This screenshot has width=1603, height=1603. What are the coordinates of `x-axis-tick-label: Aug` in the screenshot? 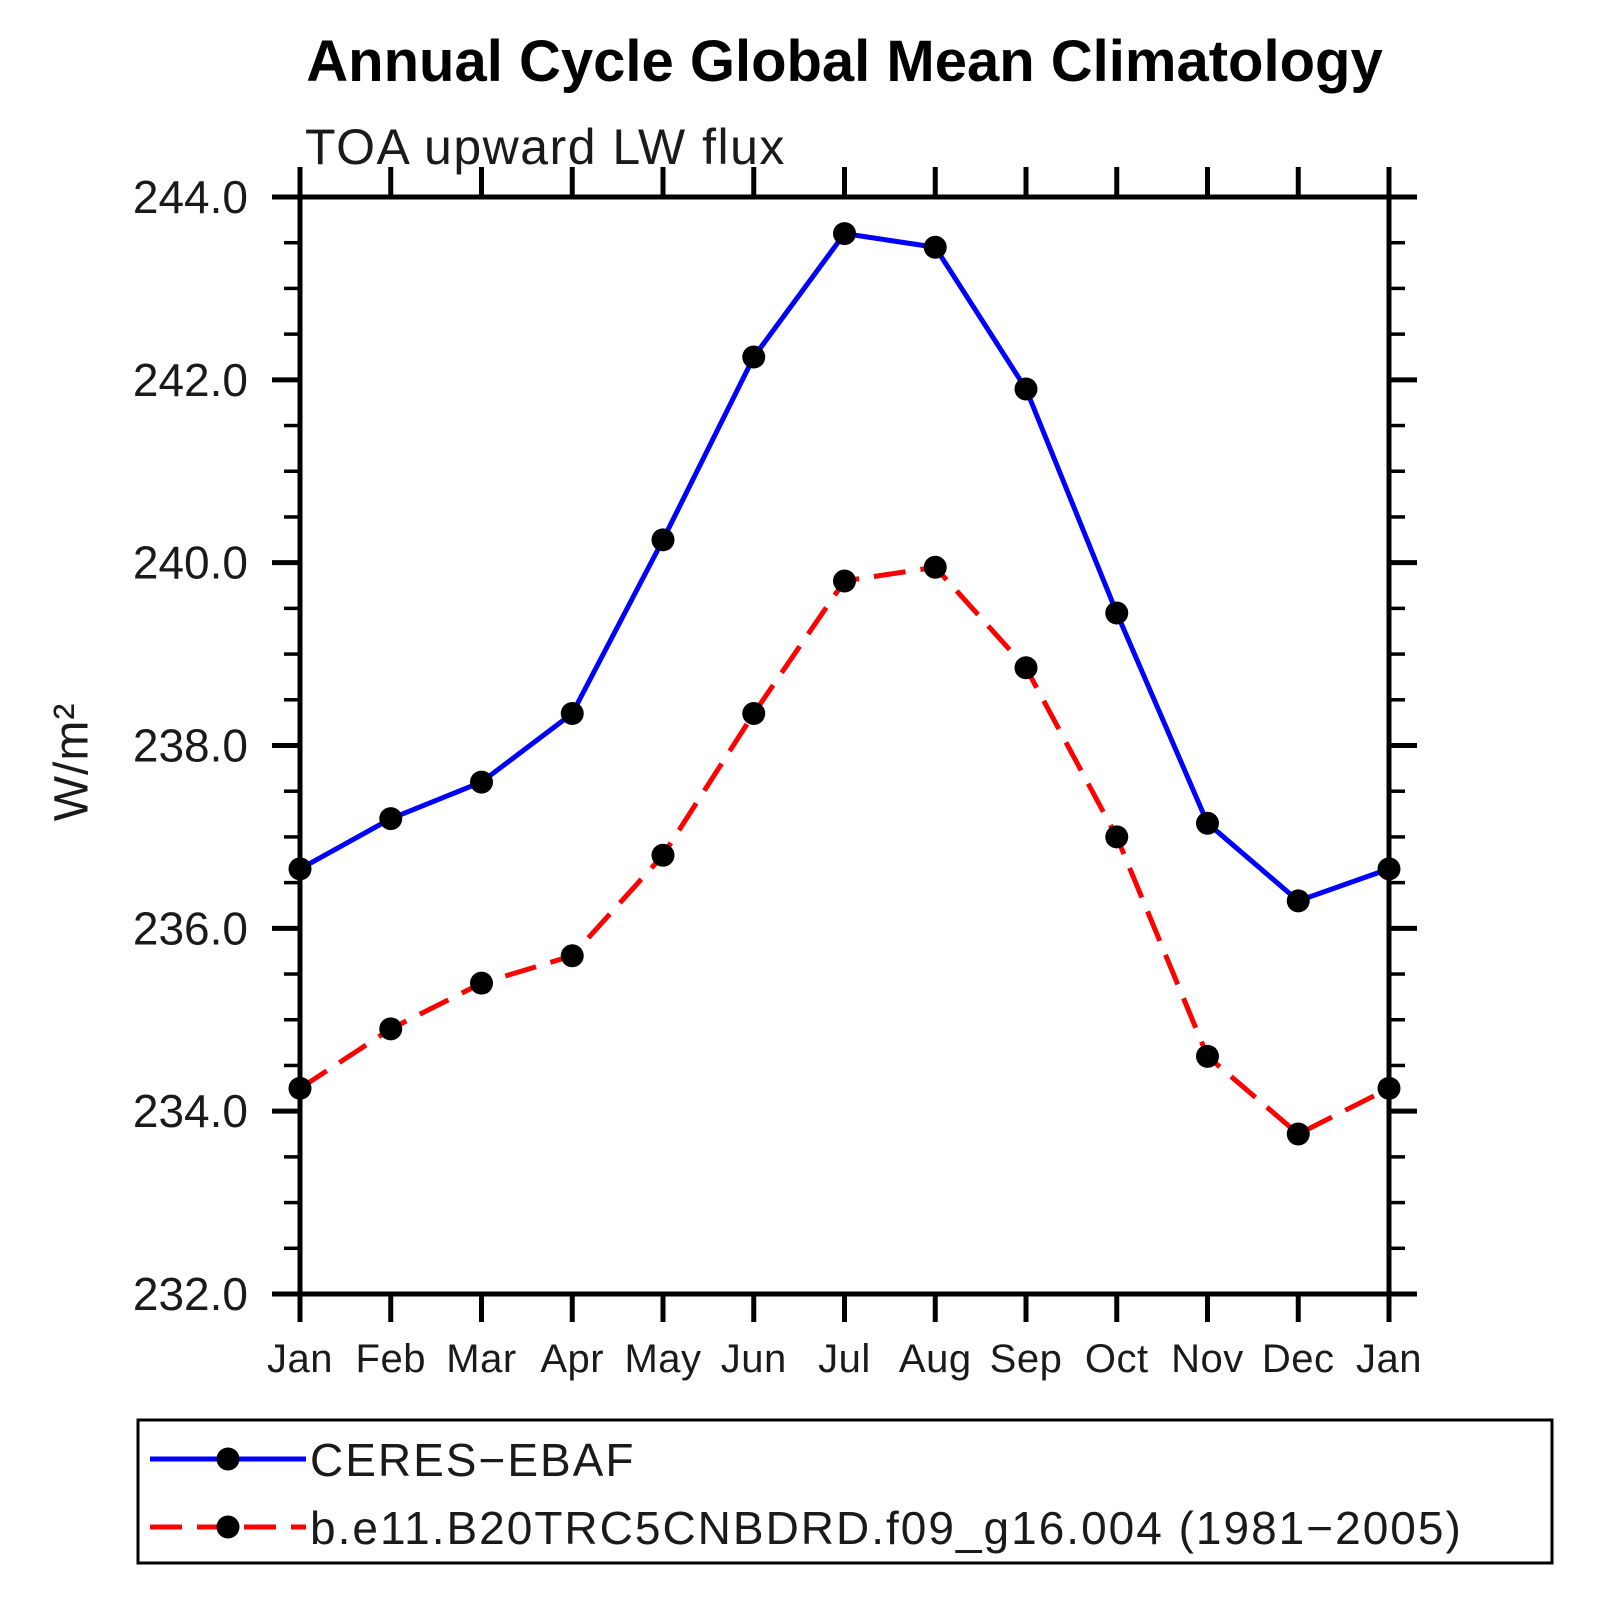 It's located at (935, 1359).